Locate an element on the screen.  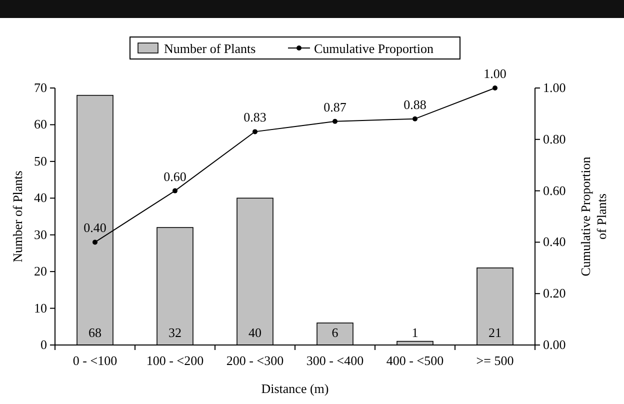
x-tick-label: 0 - <100 is located at coordinates (95, 360).